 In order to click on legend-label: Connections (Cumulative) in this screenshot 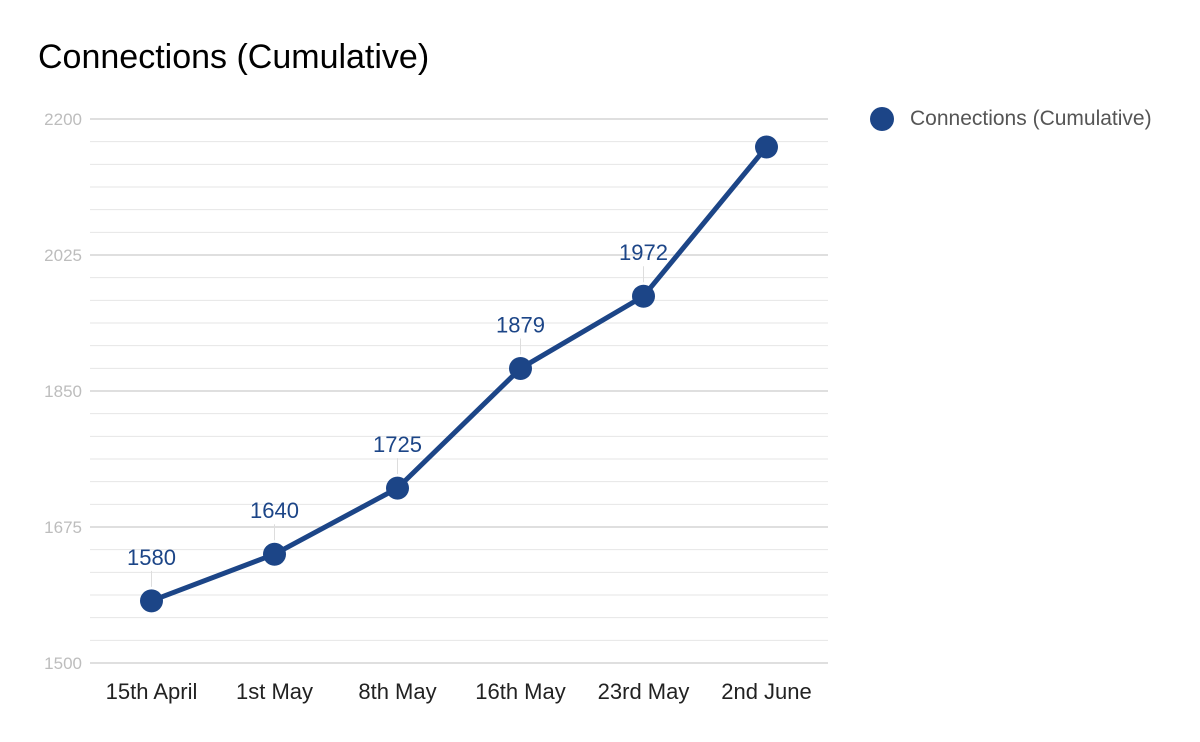, I will do `click(1031, 118)`.